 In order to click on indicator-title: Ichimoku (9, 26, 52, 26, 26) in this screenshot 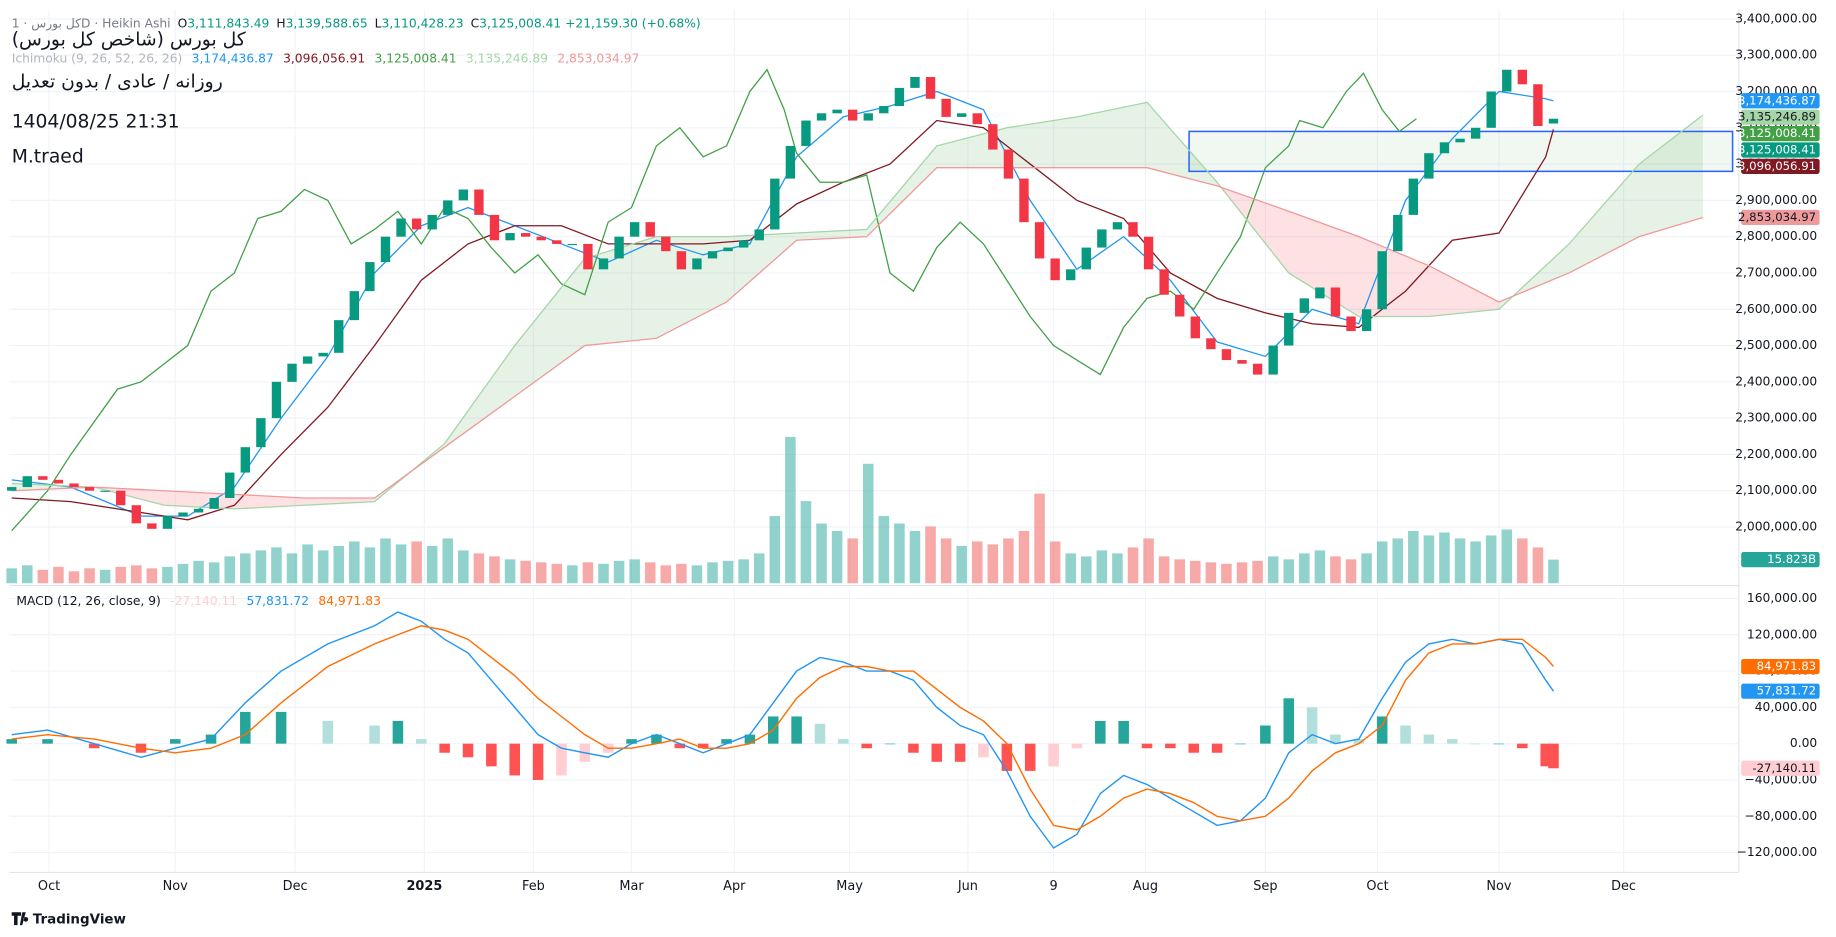, I will do `click(97, 58)`.